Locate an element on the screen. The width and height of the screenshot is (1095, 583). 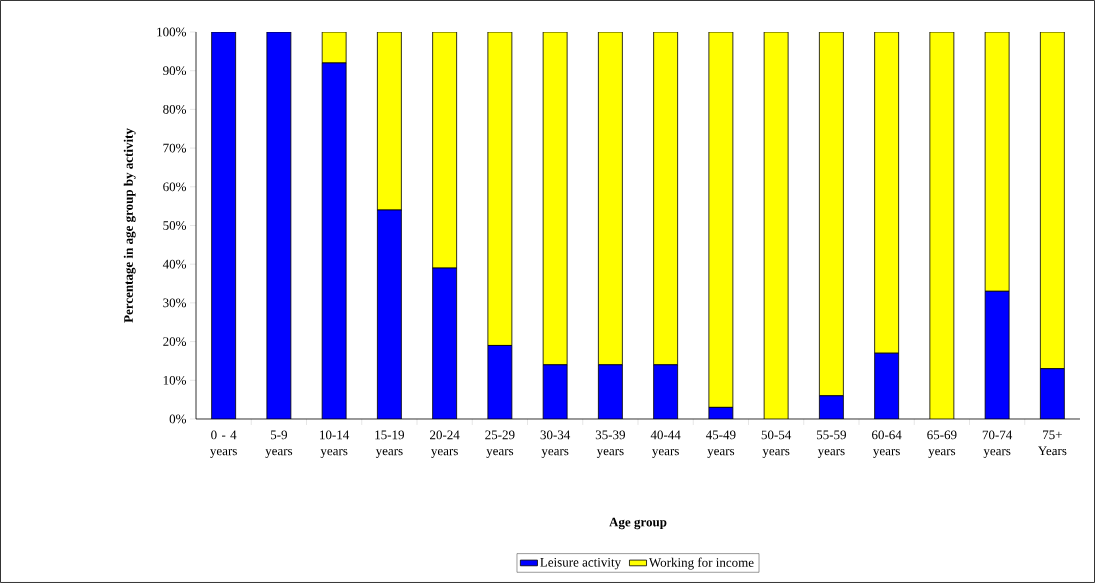
x-tick-label: 35-39 years is located at coordinates (610, 444).